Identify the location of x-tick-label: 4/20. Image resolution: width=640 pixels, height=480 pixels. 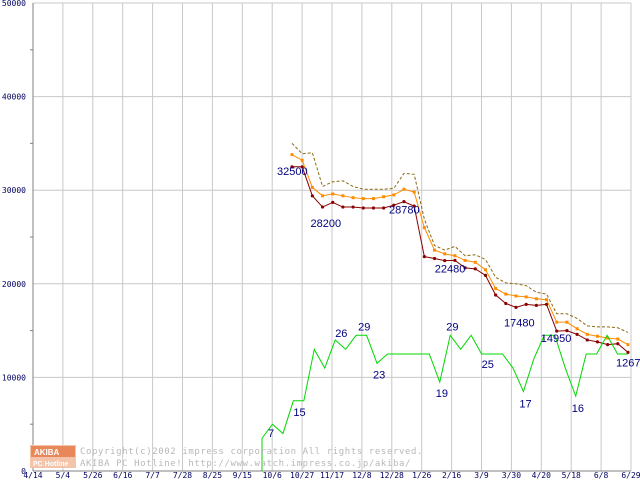
(541, 475).